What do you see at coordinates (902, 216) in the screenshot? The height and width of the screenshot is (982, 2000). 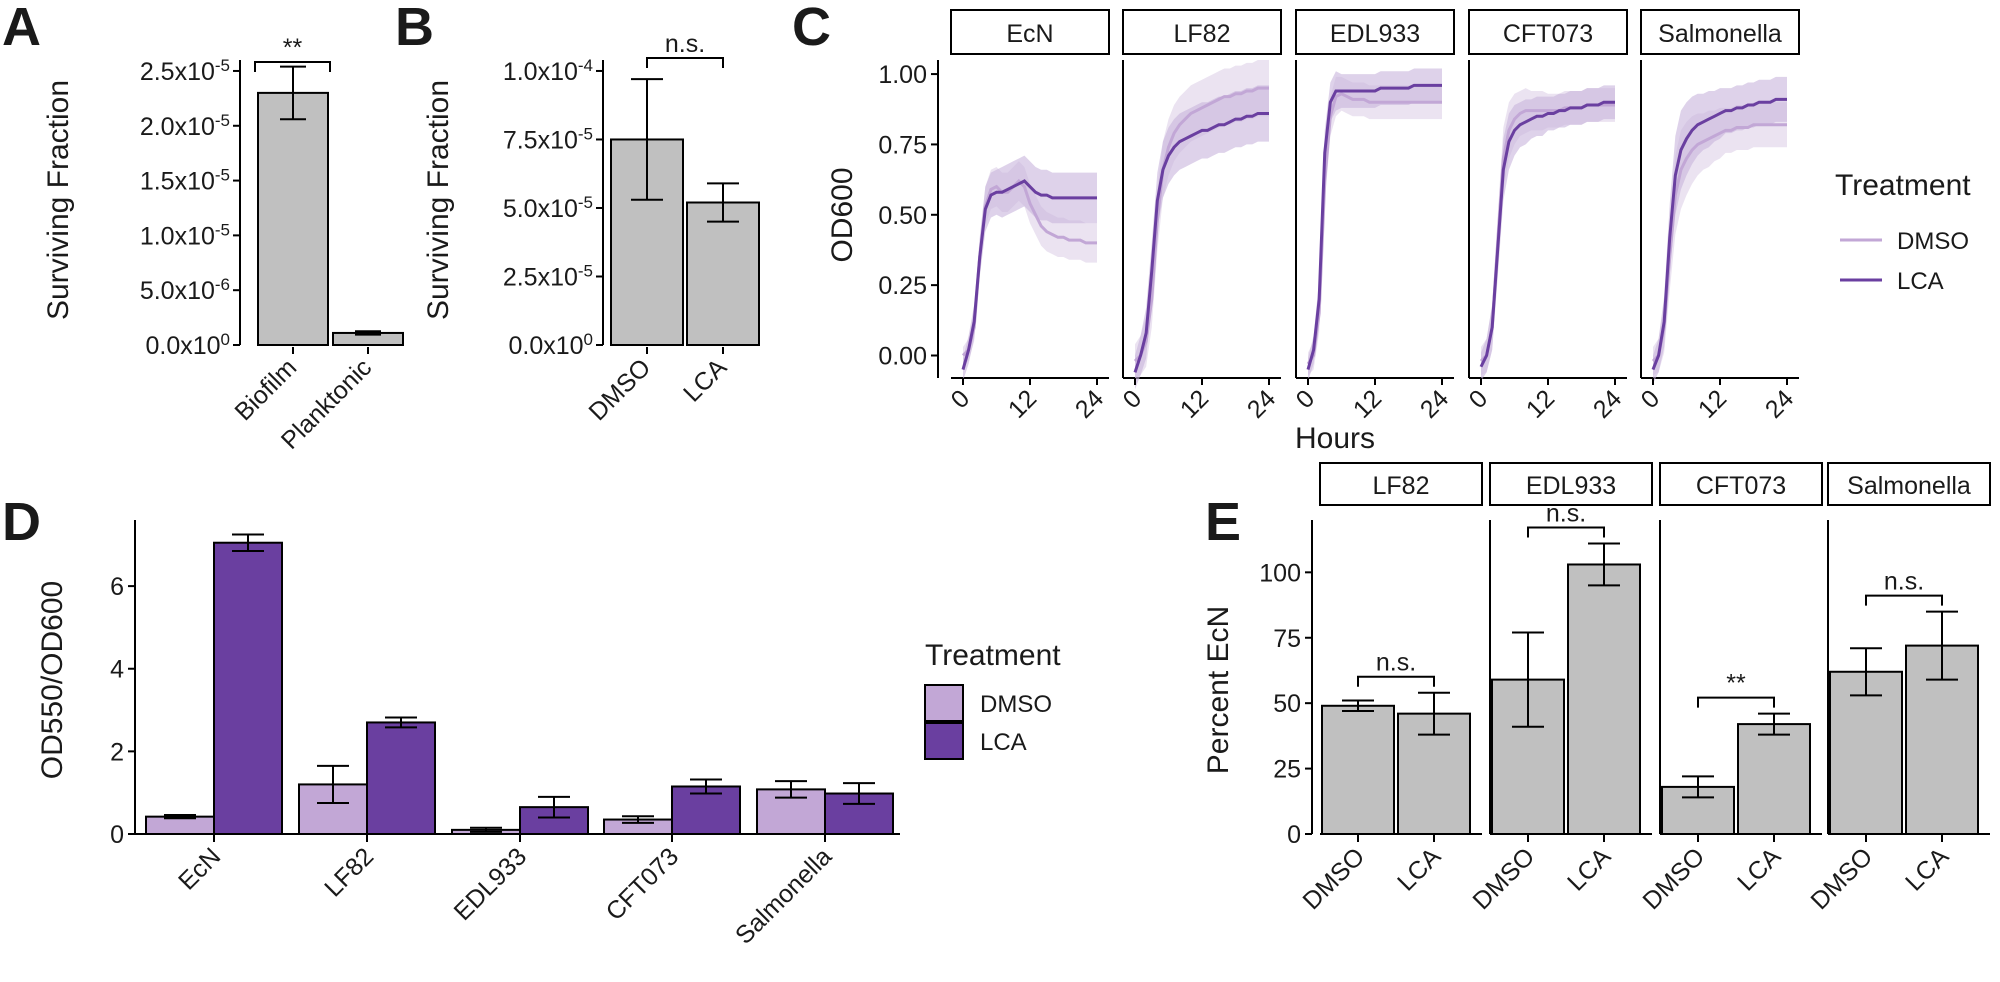 I see `panel-c-y-tick-label: 0.50` at bounding box center [902, 216].